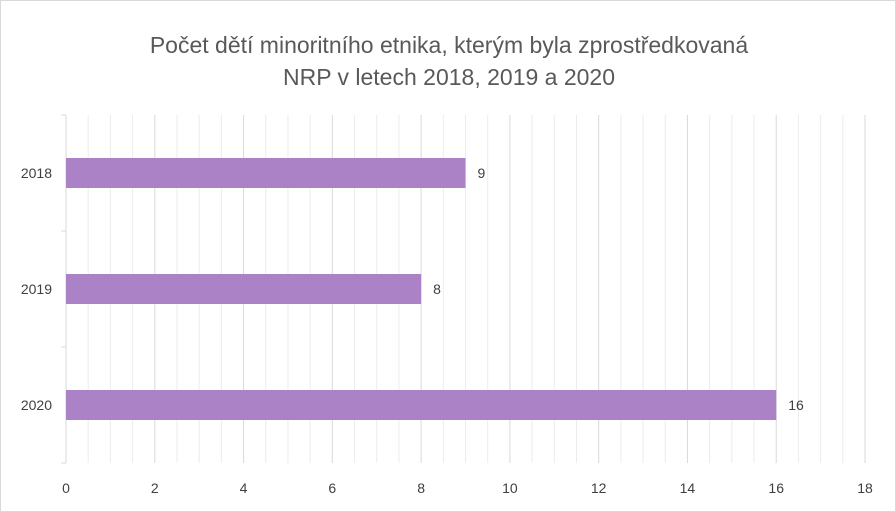 This screenshot has width=896, height=512. I want to click on axes, so click(64, 289).